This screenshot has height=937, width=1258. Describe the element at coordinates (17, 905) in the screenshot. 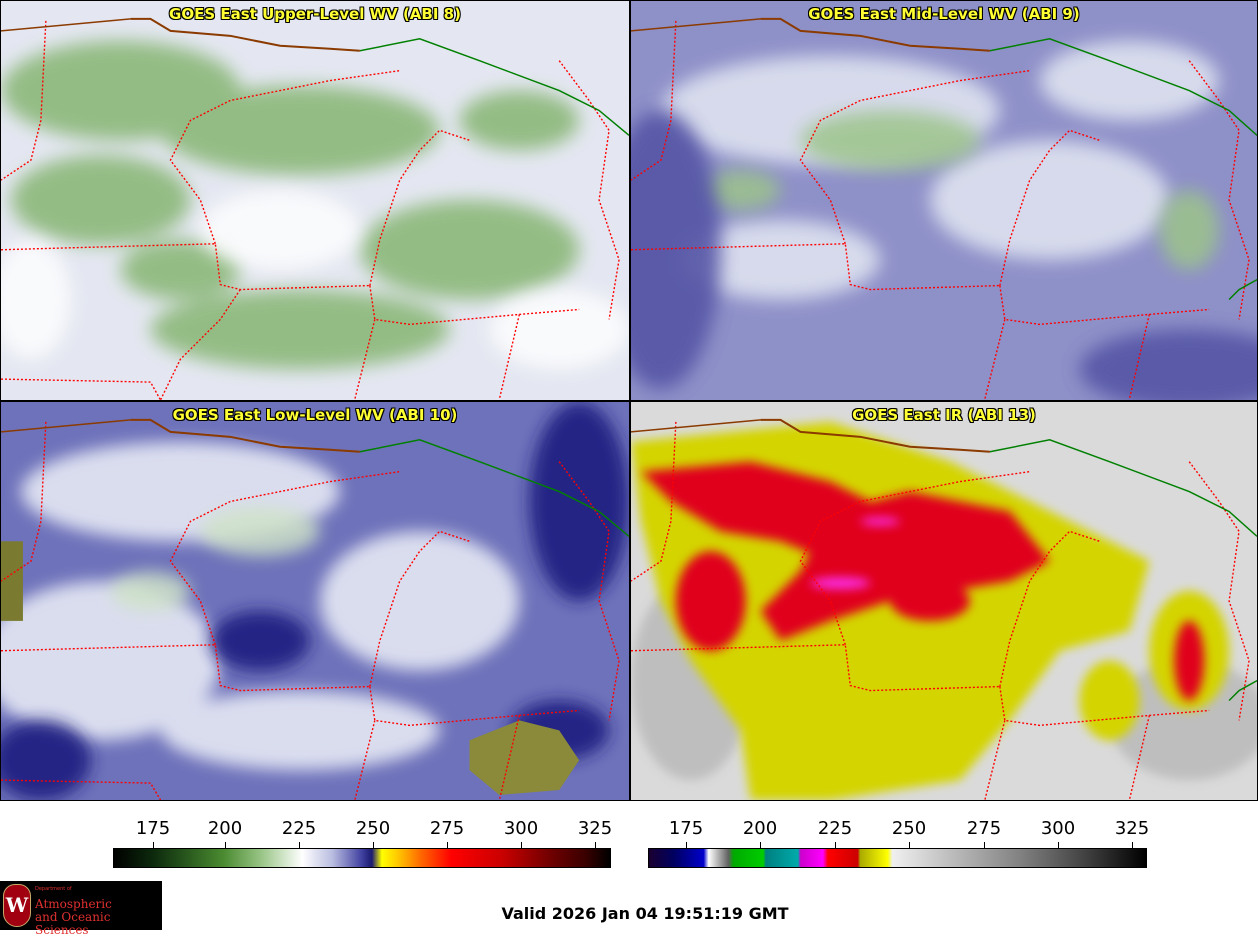

I see `uw-crest-icon: W` at that location.